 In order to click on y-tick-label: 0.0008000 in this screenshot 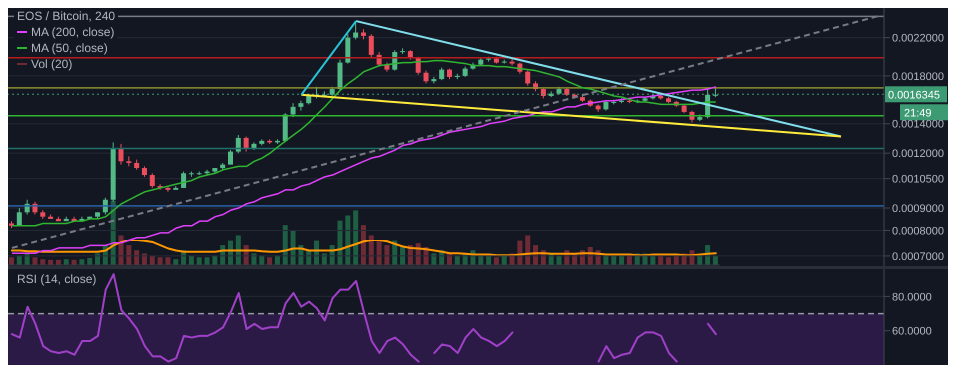, I will do `click(918, 231)`.